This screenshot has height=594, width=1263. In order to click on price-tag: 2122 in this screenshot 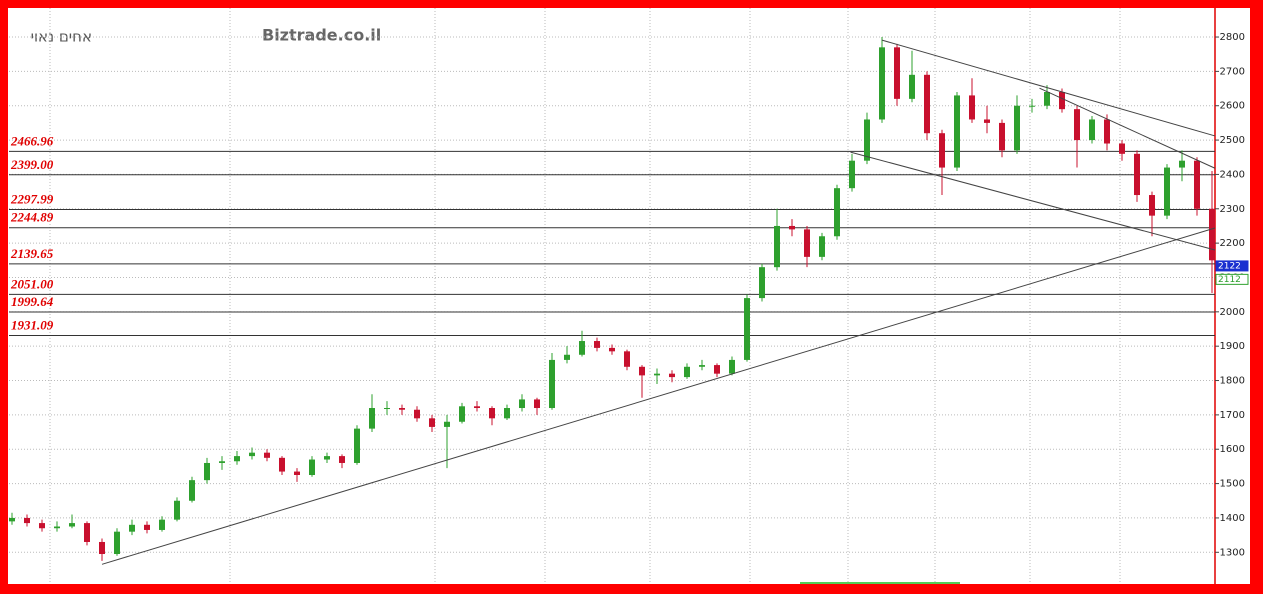, I will do `click(1229, 266)`.